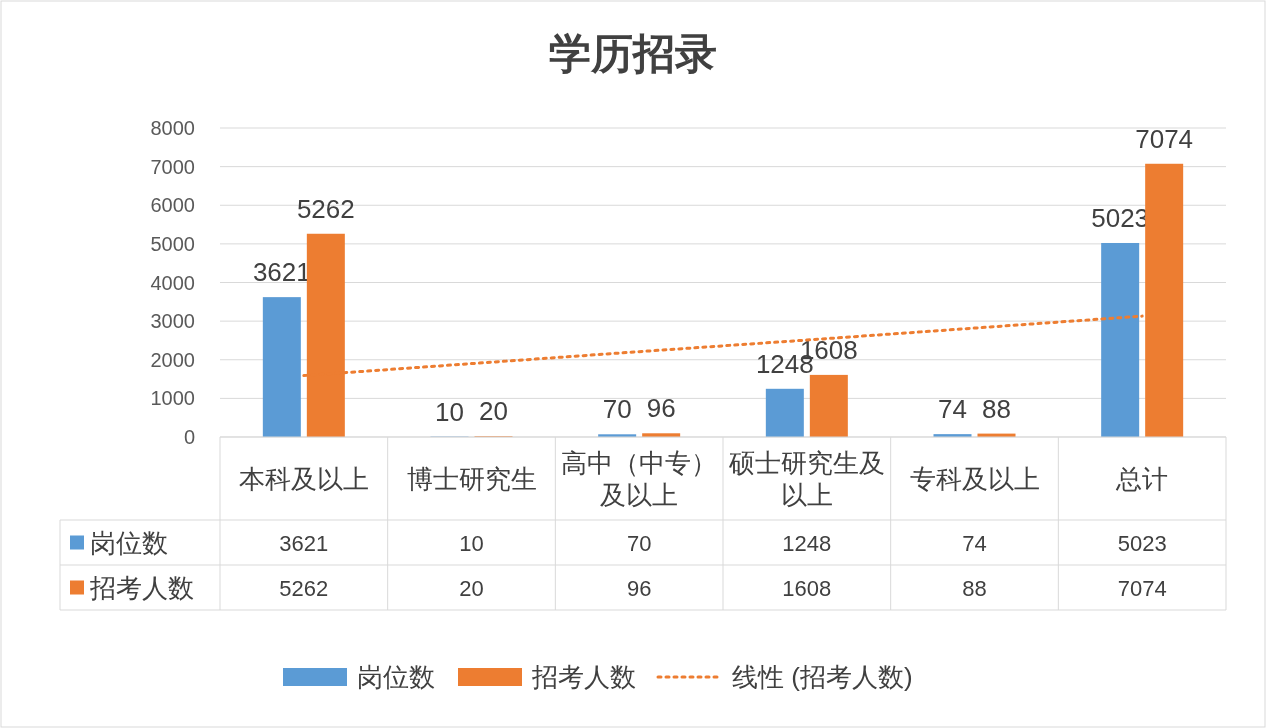  What do you see at coordinates (471, 588) in the screenshot?
I see `data-label: 20` at bounding box center [471, 588].